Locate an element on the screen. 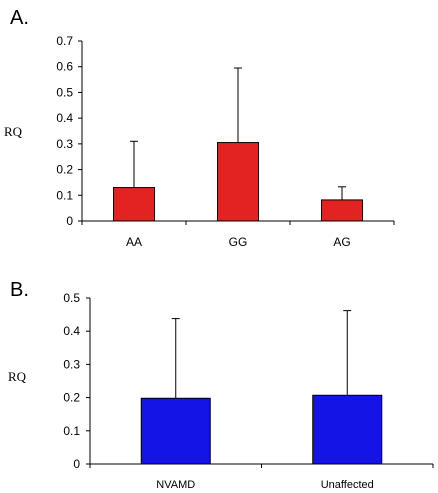 Image resolution: width=438 pixels, height=493 pixels. panel-b-x-ticks is located at coordinates (261, 466).